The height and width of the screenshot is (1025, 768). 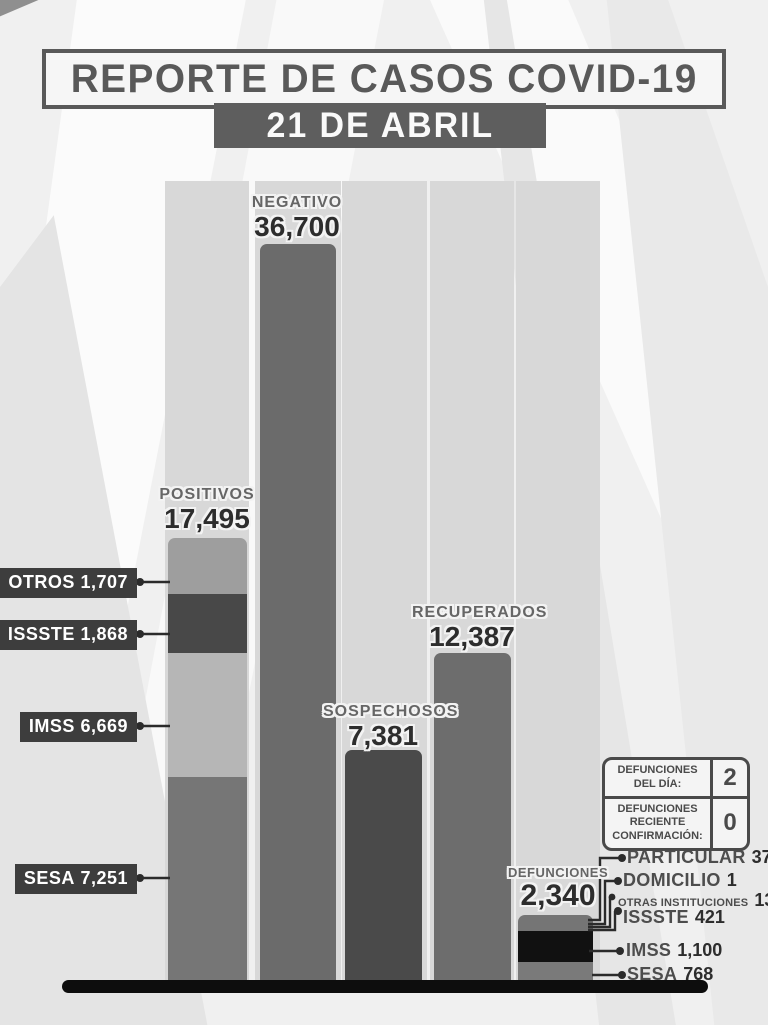 I want to click on label-positivos: POSITIVOS 17,495, so click(x=207, y=509).